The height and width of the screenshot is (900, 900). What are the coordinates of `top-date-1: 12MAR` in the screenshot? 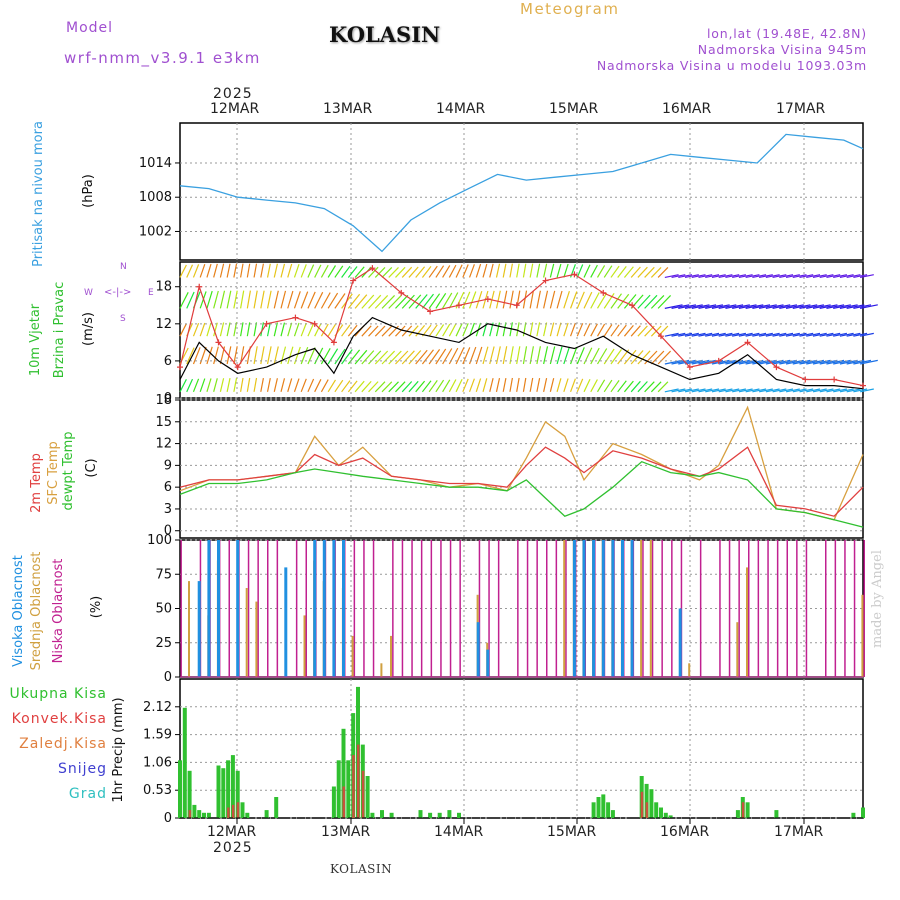 It's located at (235, 109).